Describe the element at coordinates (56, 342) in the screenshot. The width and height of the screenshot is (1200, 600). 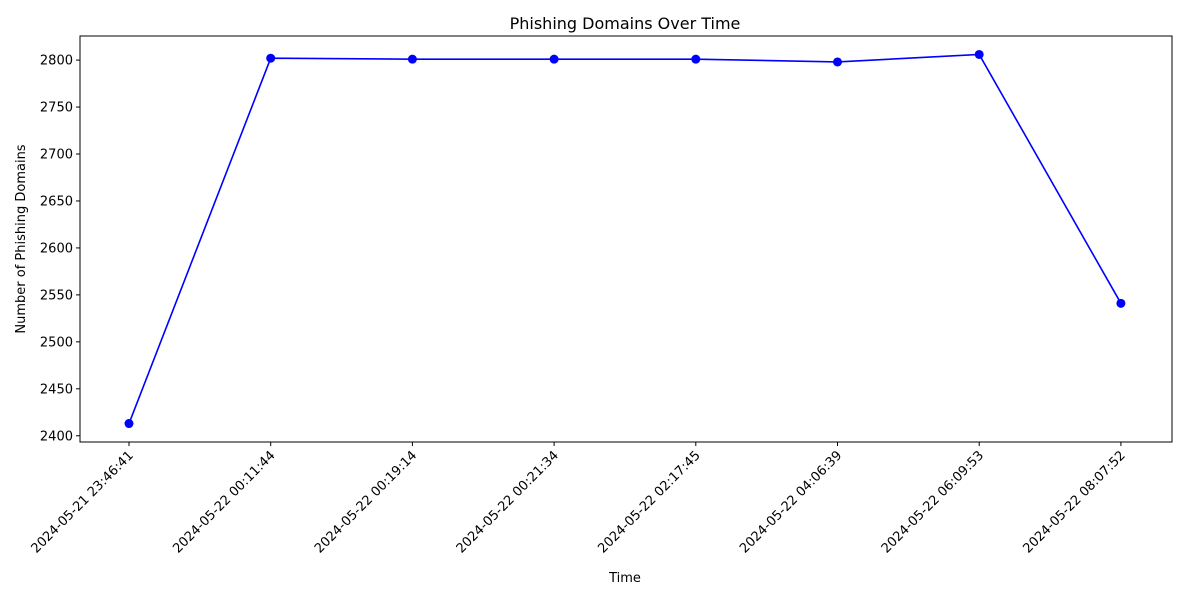
I see `y-tick-label: 2500` at that location.